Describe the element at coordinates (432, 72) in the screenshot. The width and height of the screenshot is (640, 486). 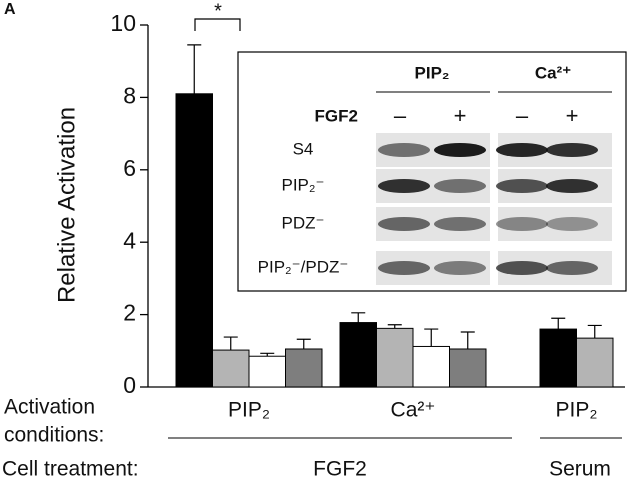
I see `column-header: PIP₂` at that location.